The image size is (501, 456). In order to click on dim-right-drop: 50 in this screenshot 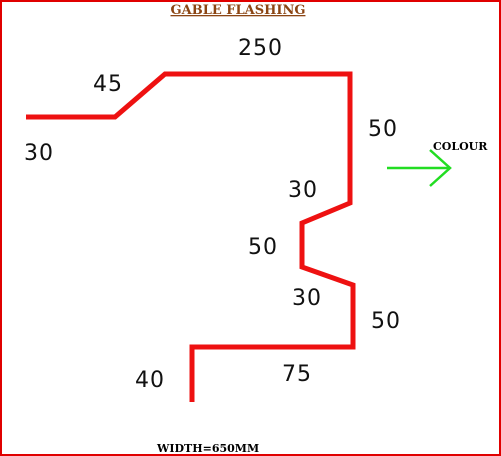, I will do `click(383, 129)`.